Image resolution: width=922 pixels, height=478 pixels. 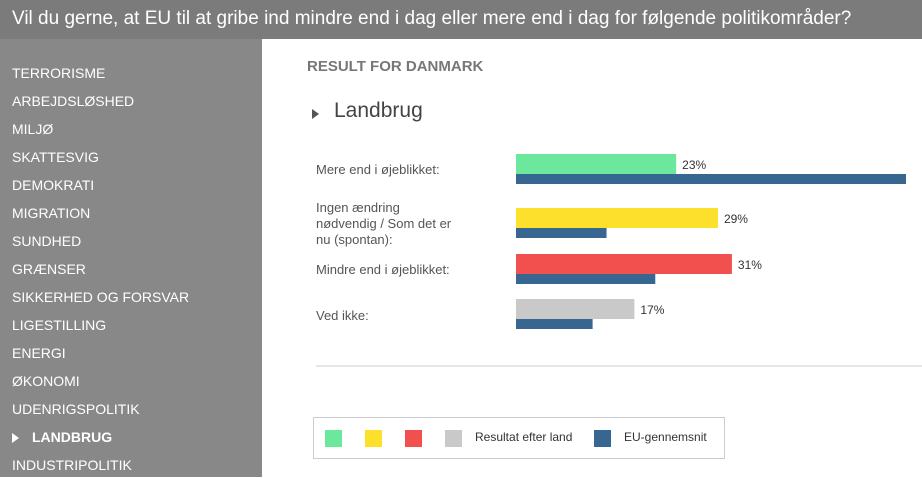 I want to click on sidebar-item-label: DEMOKRATI, so click(x=53, y=185).